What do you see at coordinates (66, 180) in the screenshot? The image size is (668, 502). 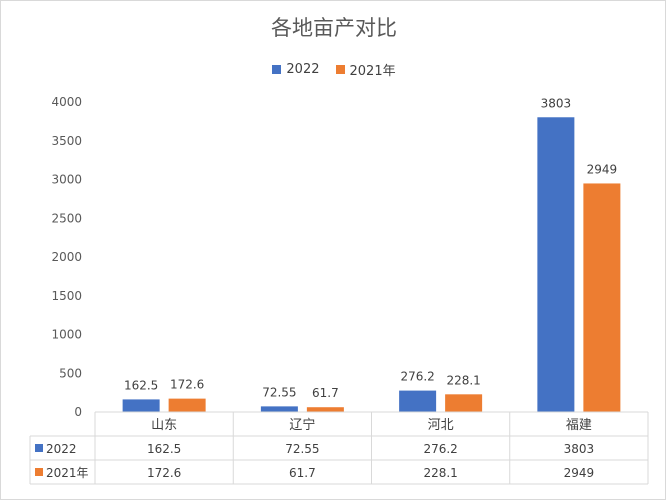 I see `y-tick-label-6: 3000` at bounding box center [66, 180].